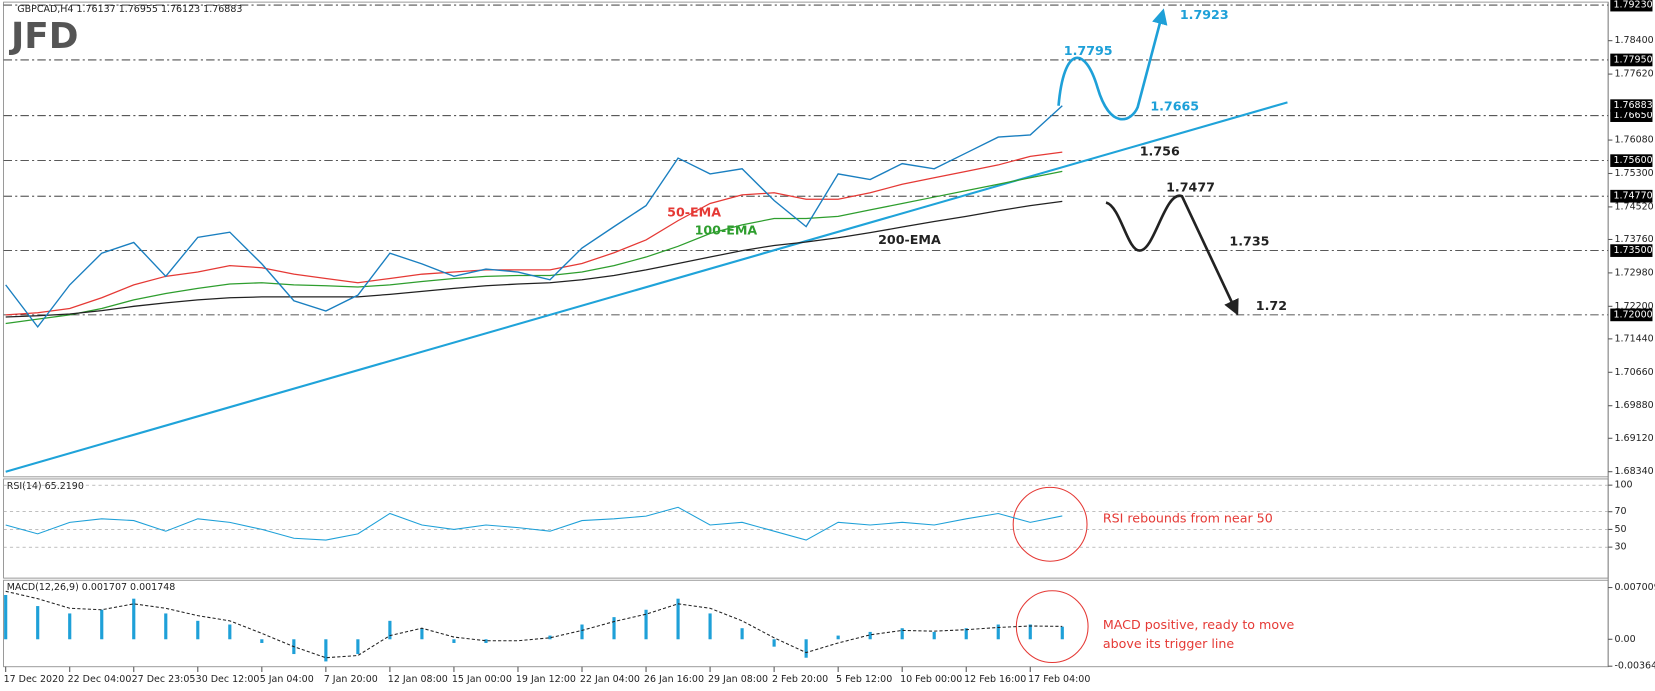 This screenshot has height=691, width=1655. Describe the element at coordinates (1199, 624) in the screenshot. I see `macd-annotation: MACD positive, ready to move` at that location.